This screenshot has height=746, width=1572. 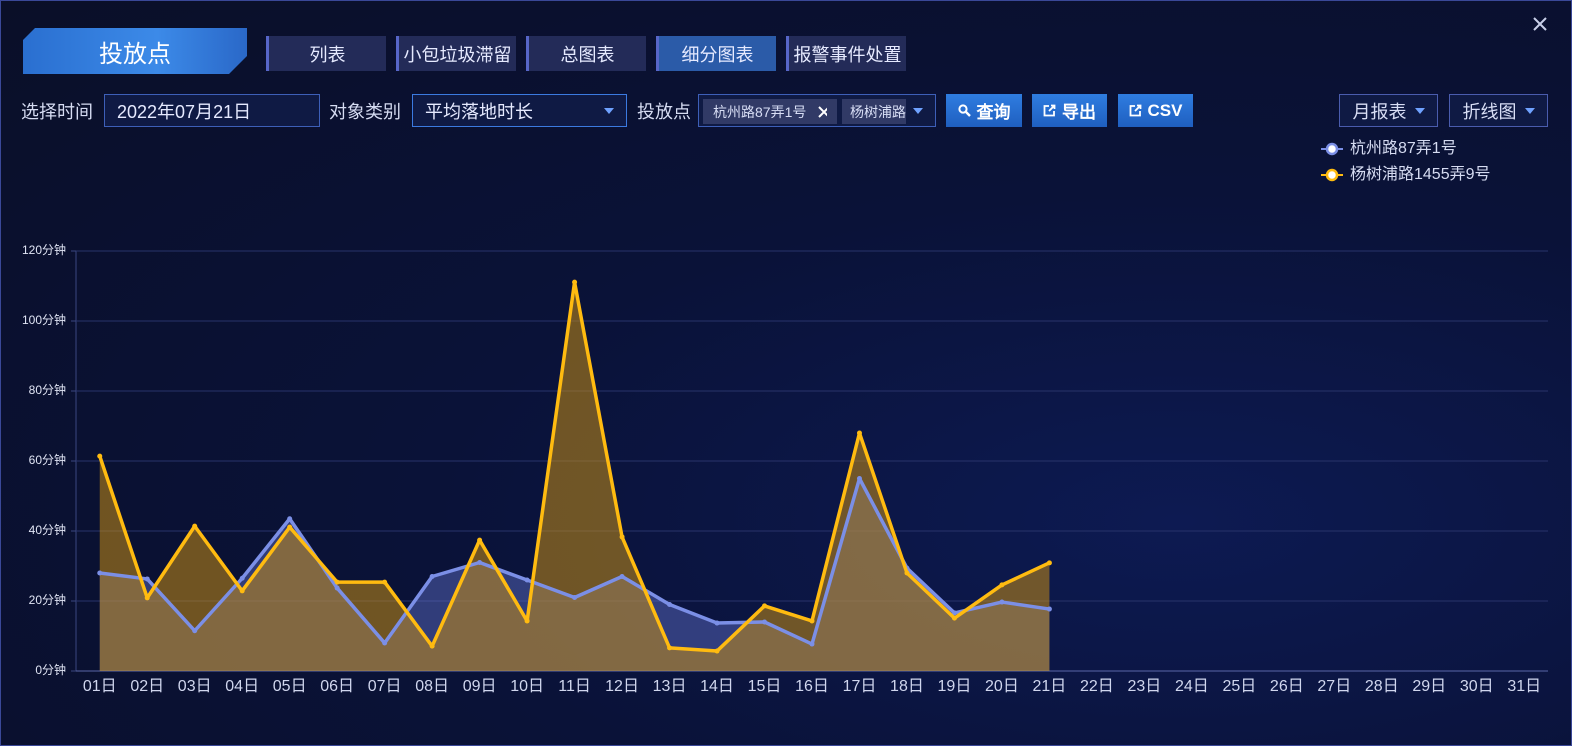 What do you see at coordinates (1477, 686) in the screenshot?
I see `x-tick-label: 30日` at bounding box center [1477, 686].